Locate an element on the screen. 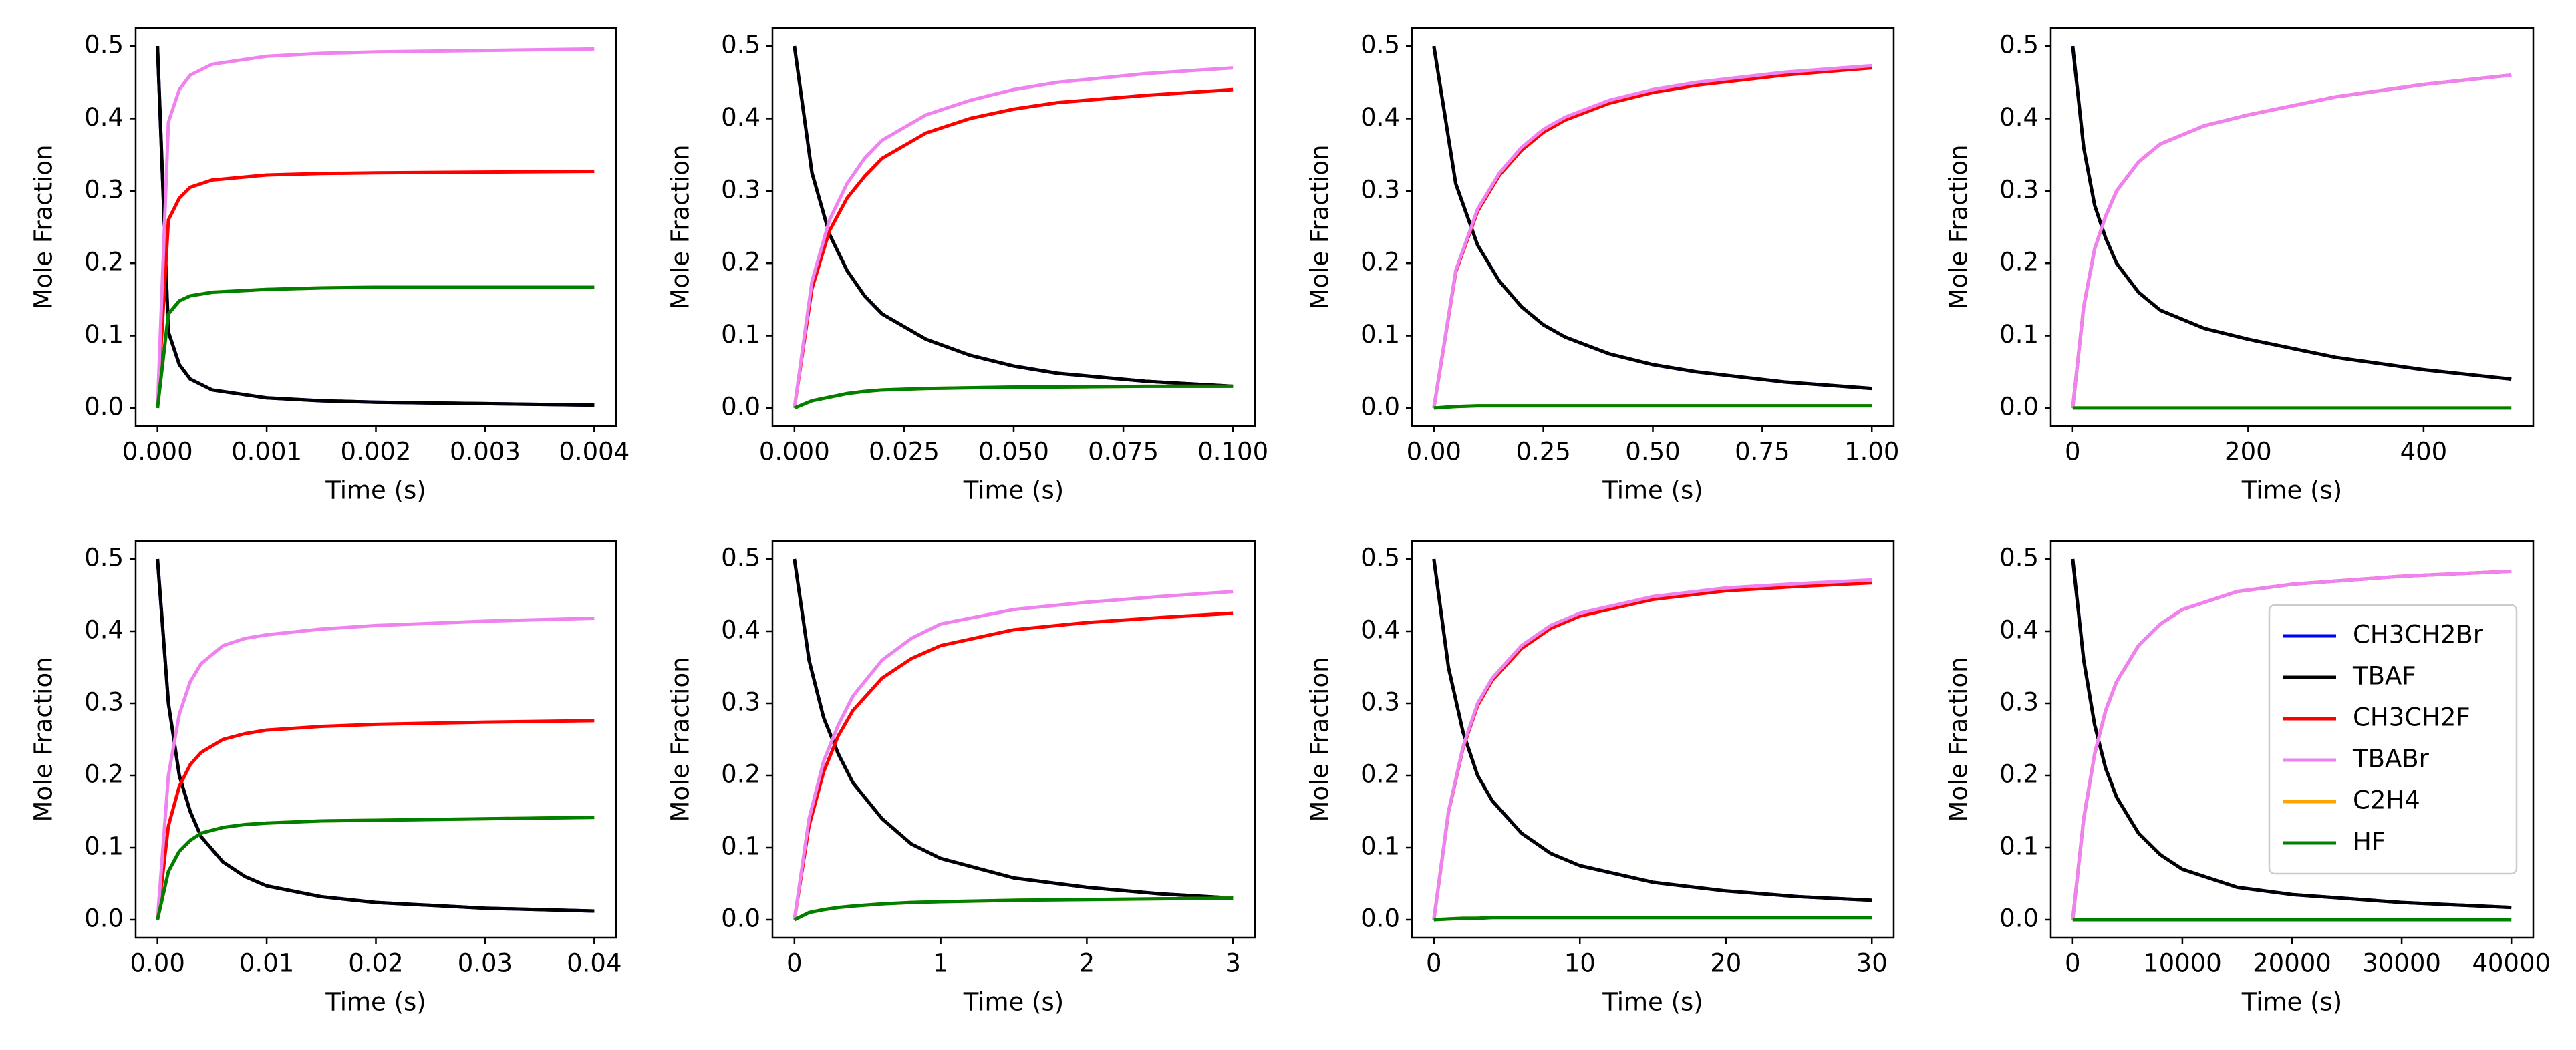 This screenshot has width=2576, height=1050. x-tick-label: 0.04 is located at coordinates (594, 963).